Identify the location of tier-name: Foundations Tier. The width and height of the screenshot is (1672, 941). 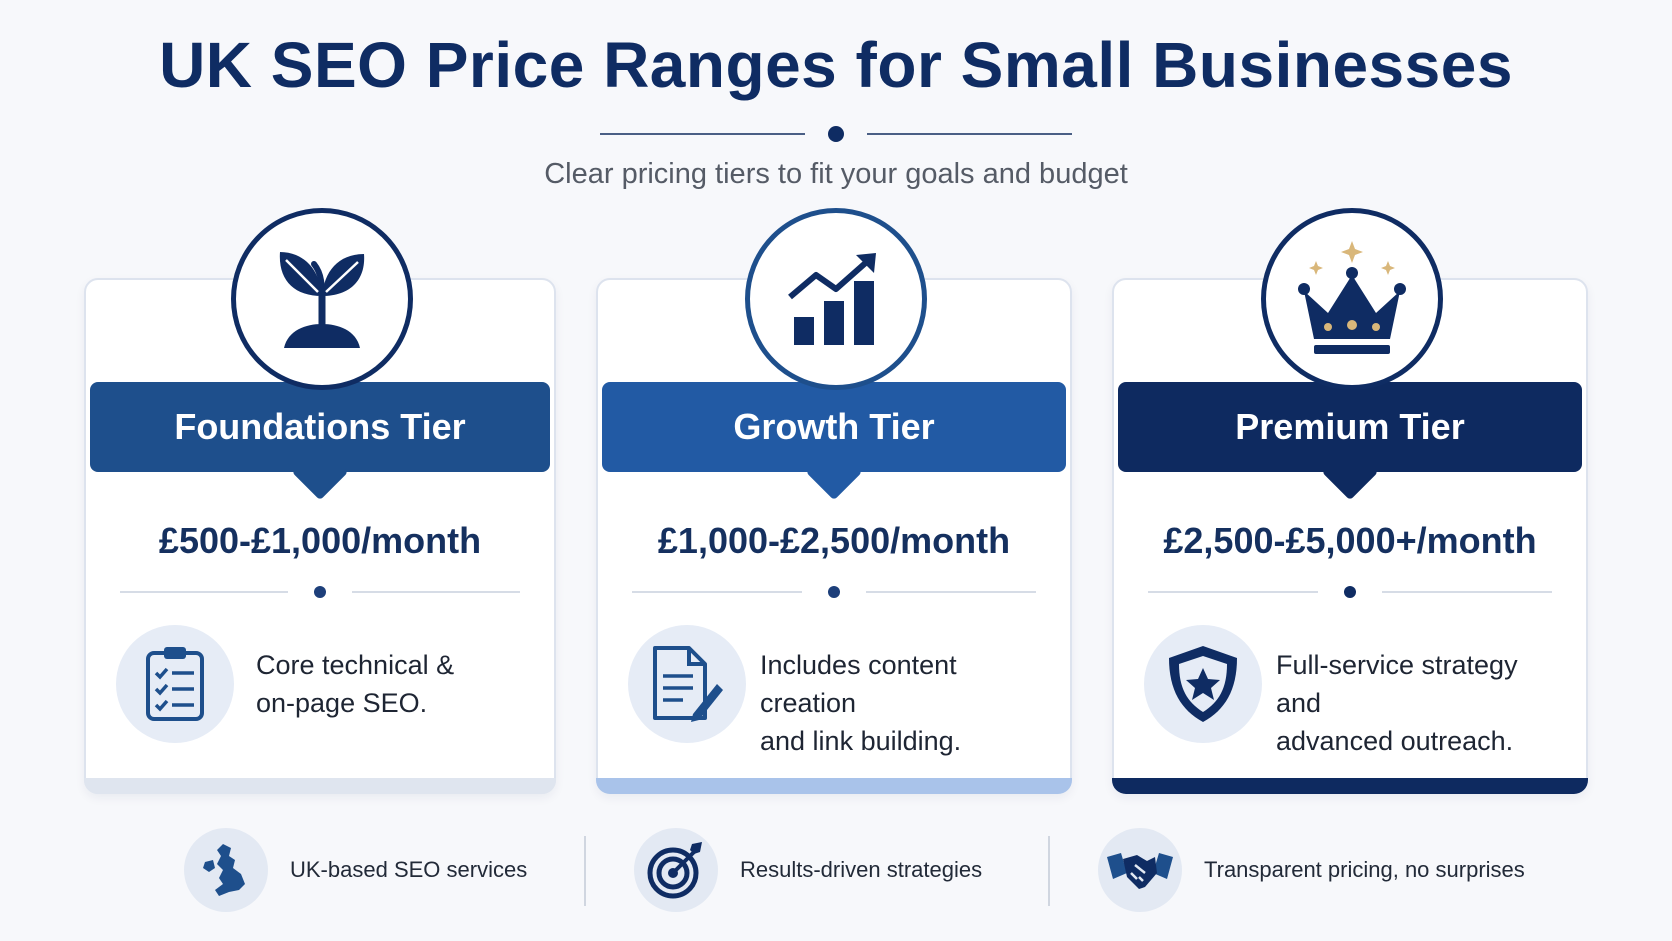
(320, 426).